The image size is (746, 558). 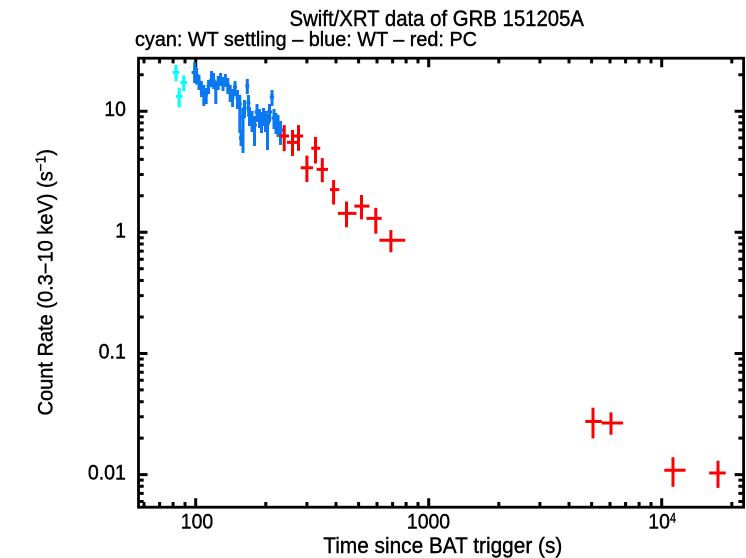 I want to click on svg-text: 0.01, so click(x=107, y=473).